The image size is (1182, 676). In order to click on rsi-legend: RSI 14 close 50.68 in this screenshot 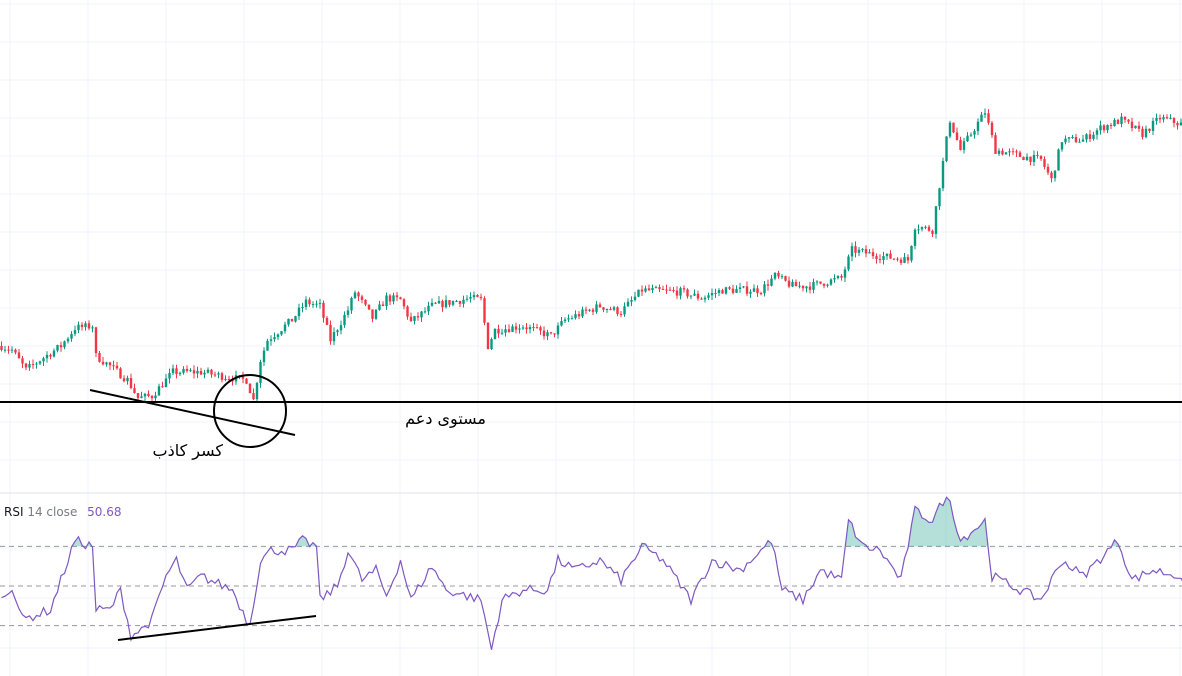, I will do `click(63, 512)`.